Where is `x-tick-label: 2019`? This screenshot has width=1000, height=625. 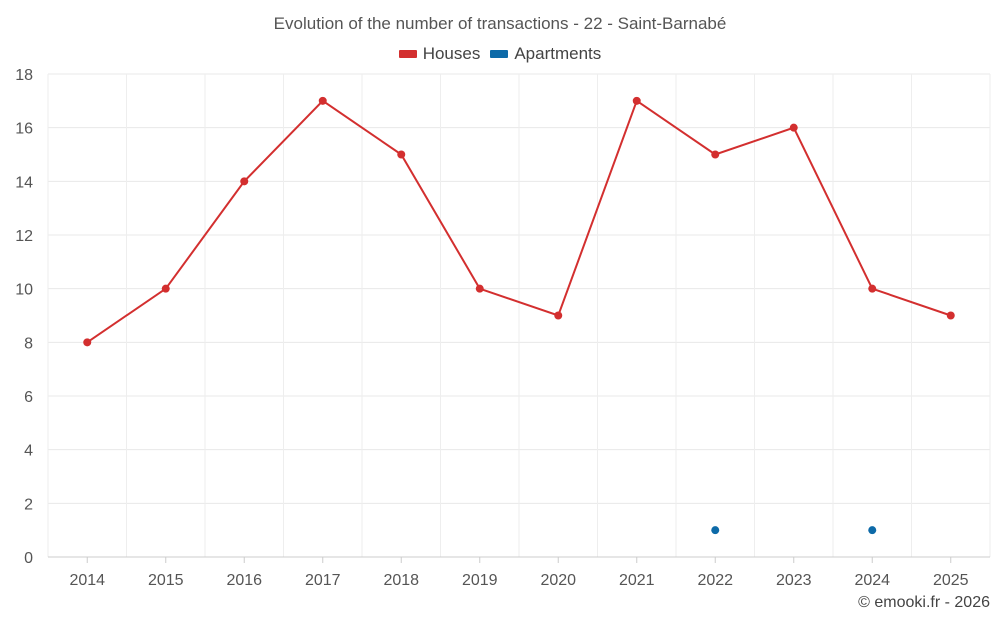 x-tick-label: 2019 is located at coordinates (480, 580).